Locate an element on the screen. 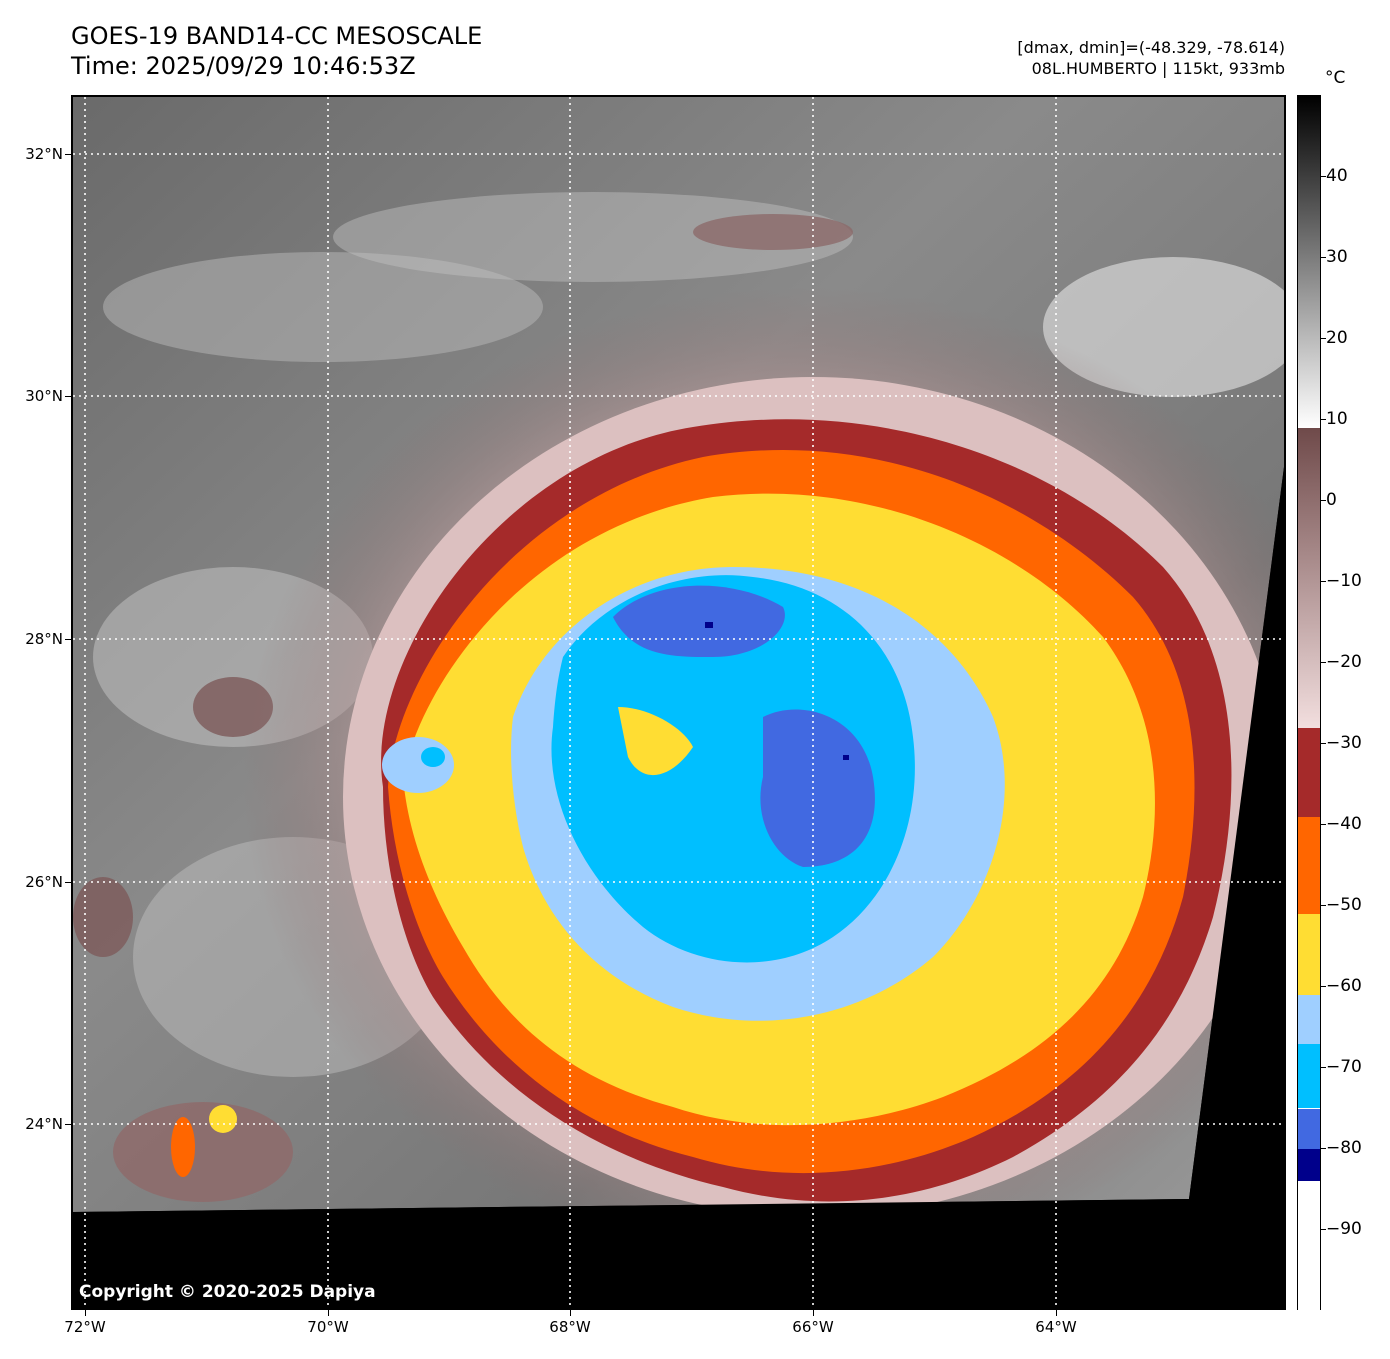 The width and height of the screenshot is (1390, 1359). colorbar-tick-label: −60 is located at coordinates (1344, 986).